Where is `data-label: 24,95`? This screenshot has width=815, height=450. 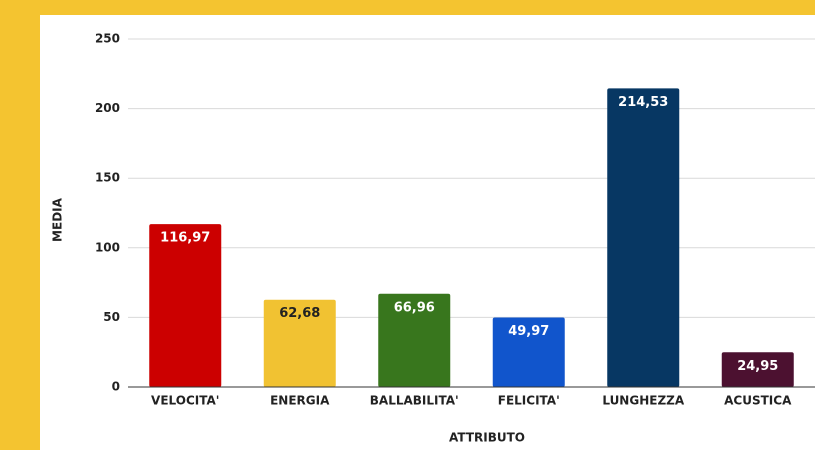 data-label: 24,95 is located at coordinates (757, 366).